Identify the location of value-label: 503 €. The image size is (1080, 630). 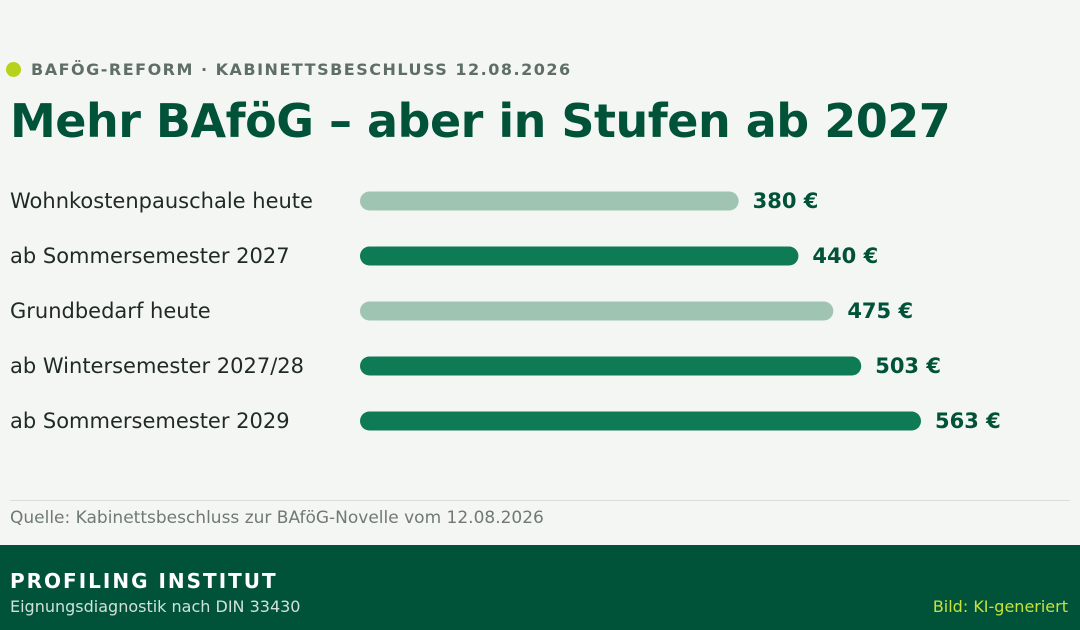
(908, 366).